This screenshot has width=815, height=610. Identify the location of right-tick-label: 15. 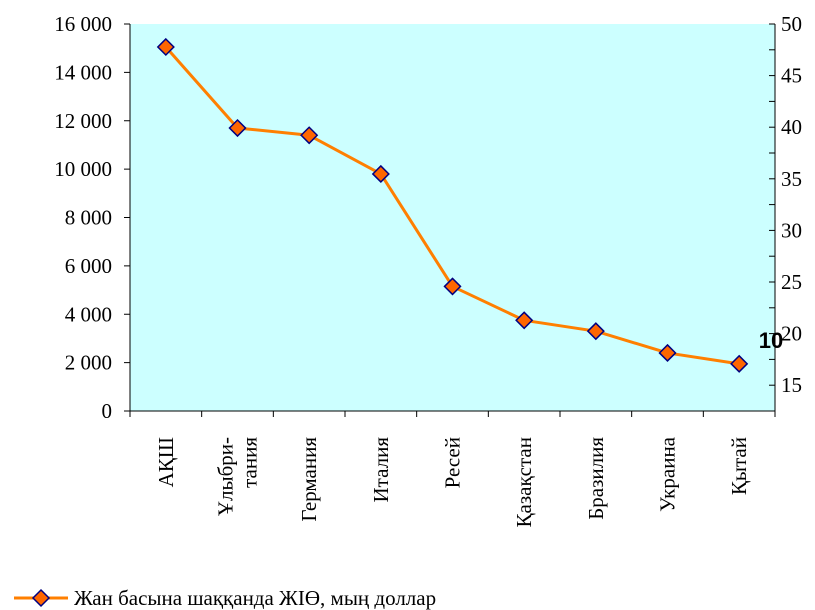
(791, 385).